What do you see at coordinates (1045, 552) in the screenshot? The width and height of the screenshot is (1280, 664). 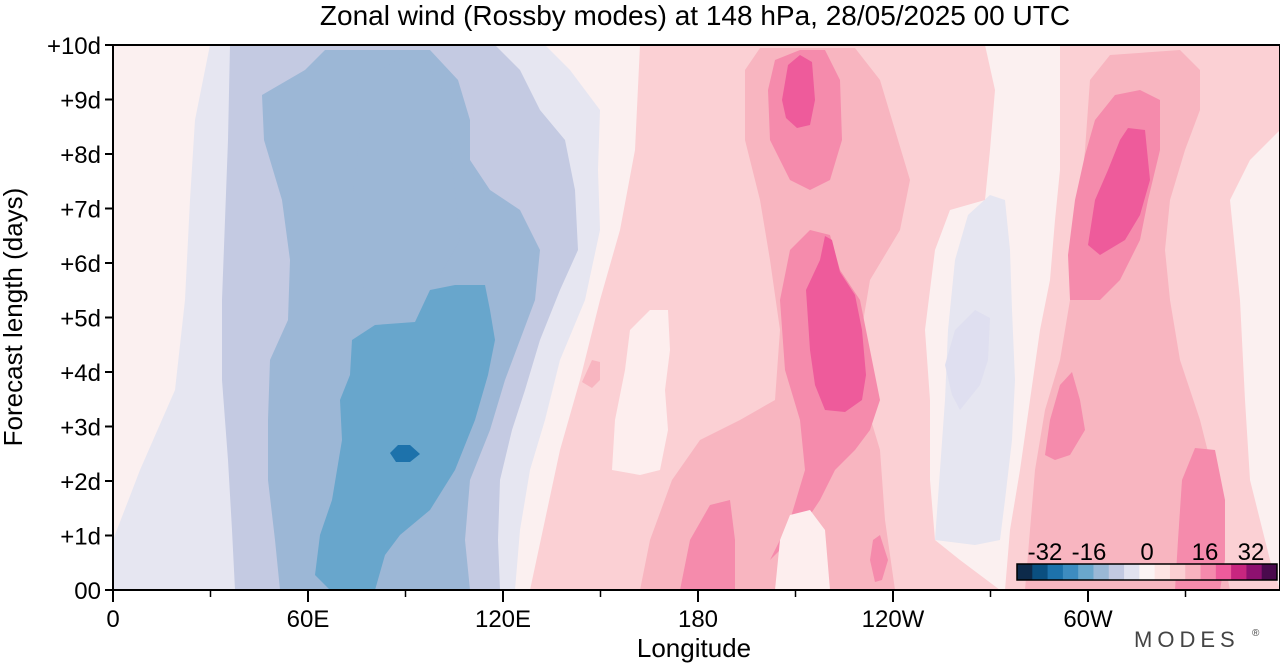 I see `colorbar-label: -32` at bounding box center [1045, 552].